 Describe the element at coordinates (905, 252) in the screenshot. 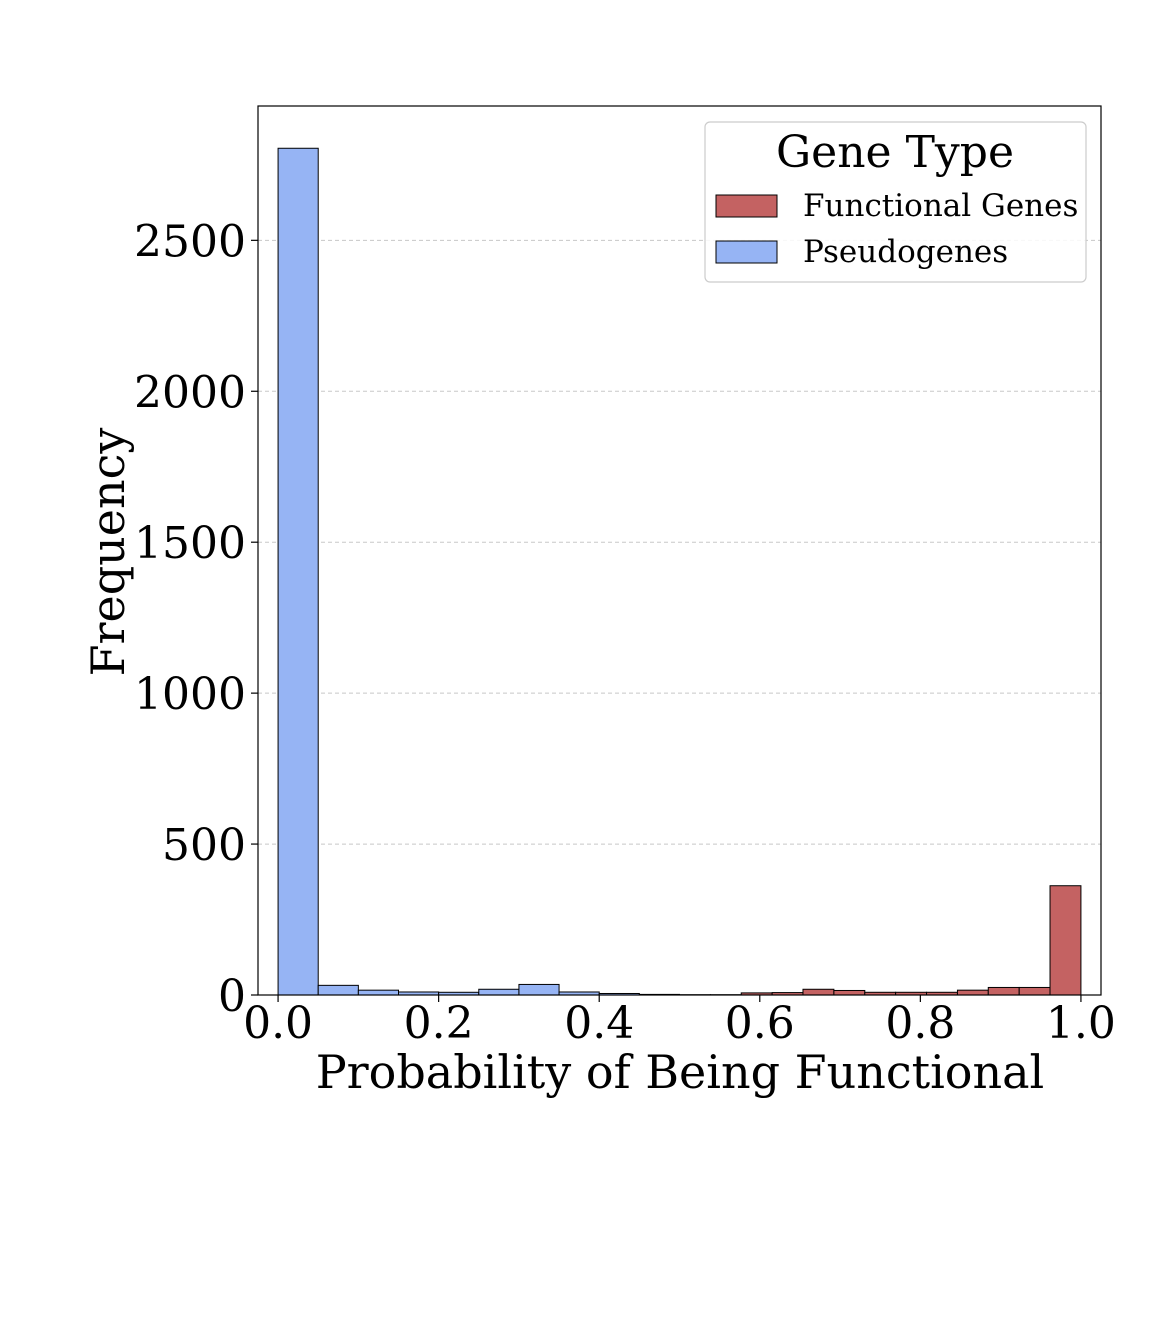

I see `legend-label-pseudogenes: Pseudogenes` at that location.